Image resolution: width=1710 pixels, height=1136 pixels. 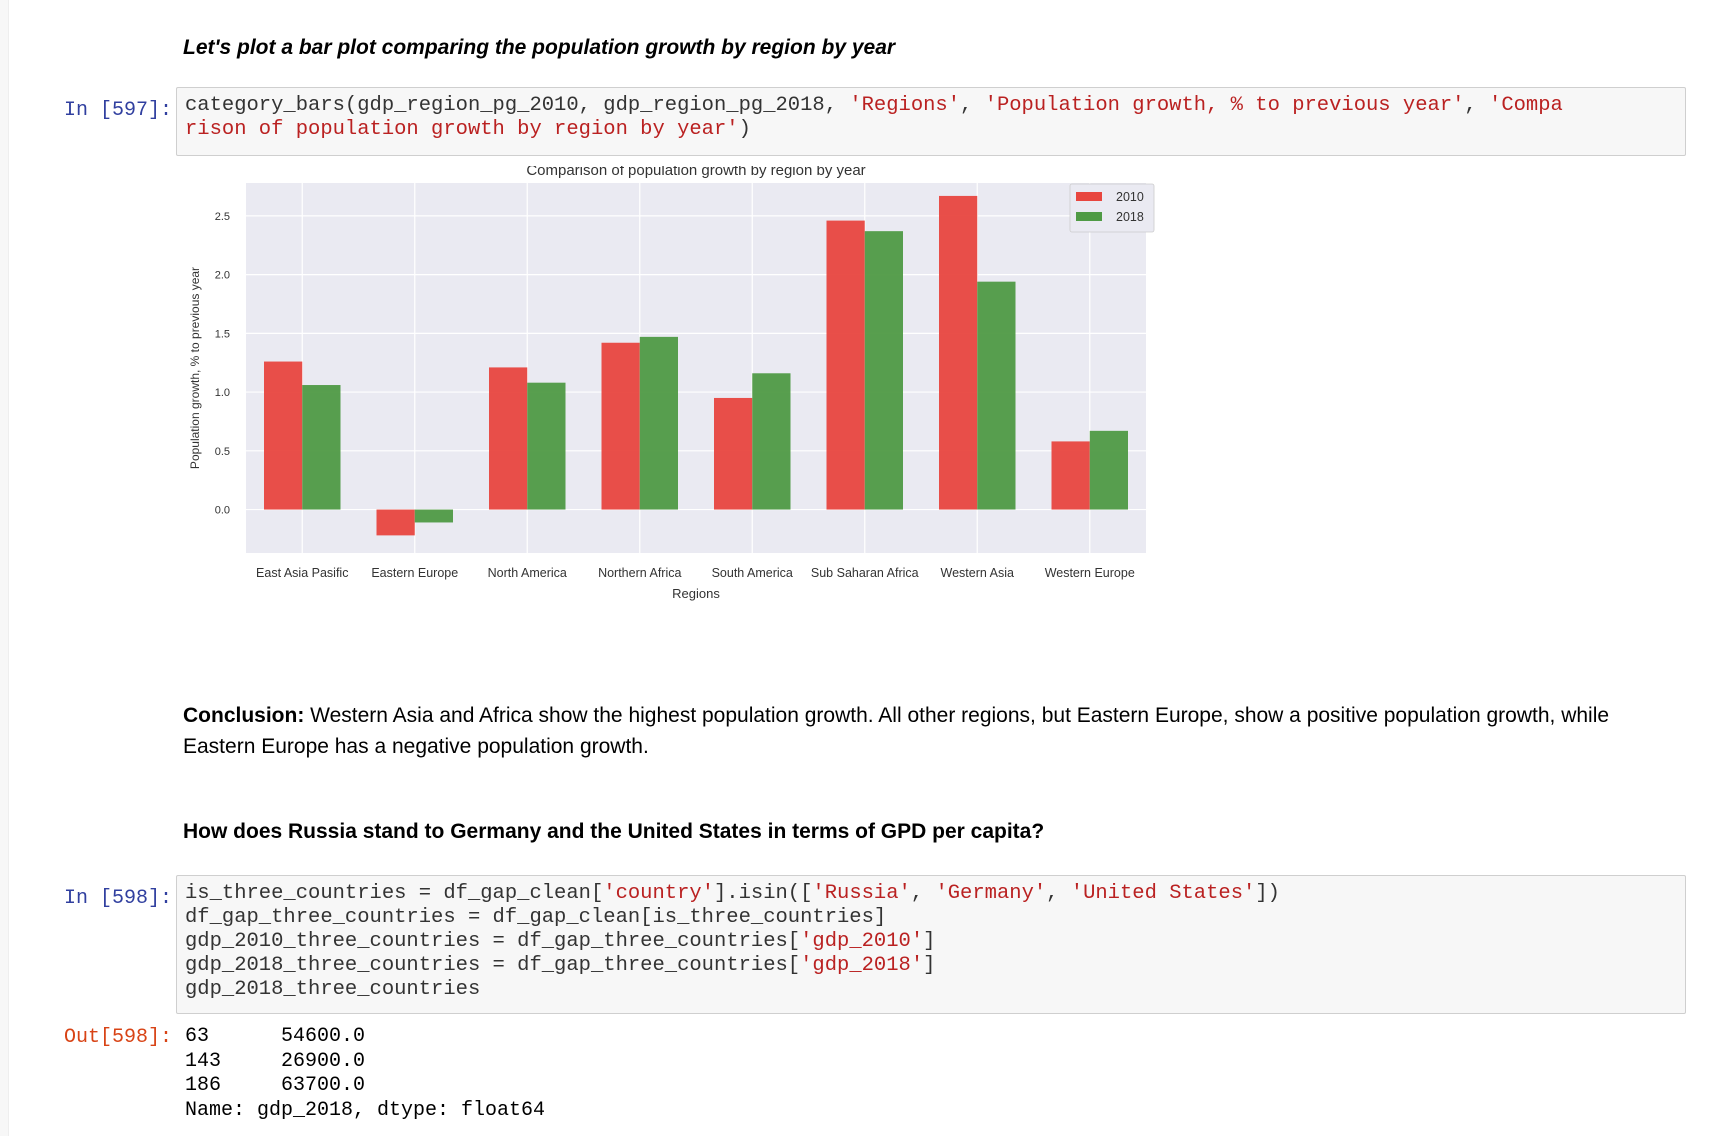 What do you see at coordinates (752, 573) in the screenshot?
I see `x-tick-label: South America` at bounding box center [752, 573].